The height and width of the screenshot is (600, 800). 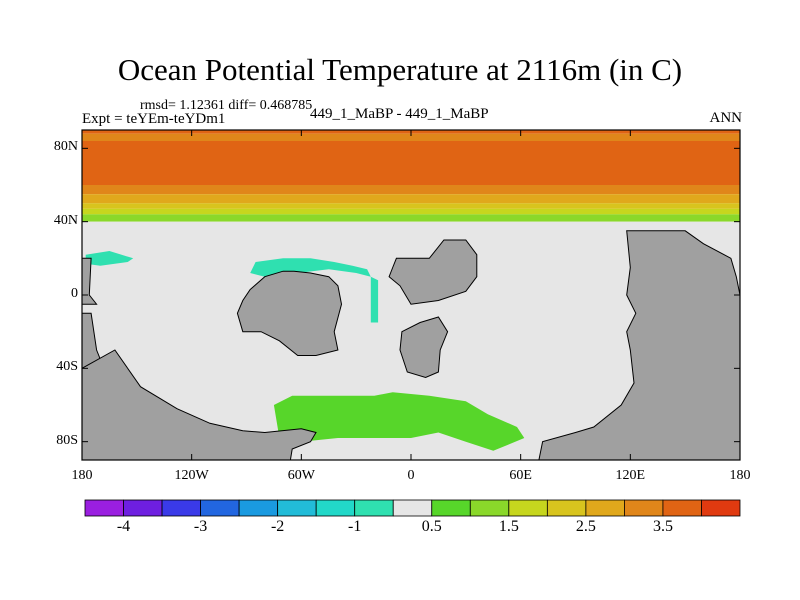 What do you see at coordinates (301, 475) in the screenshot?
I see `x-tick-label: 60W` at bounding box center [301, 475].